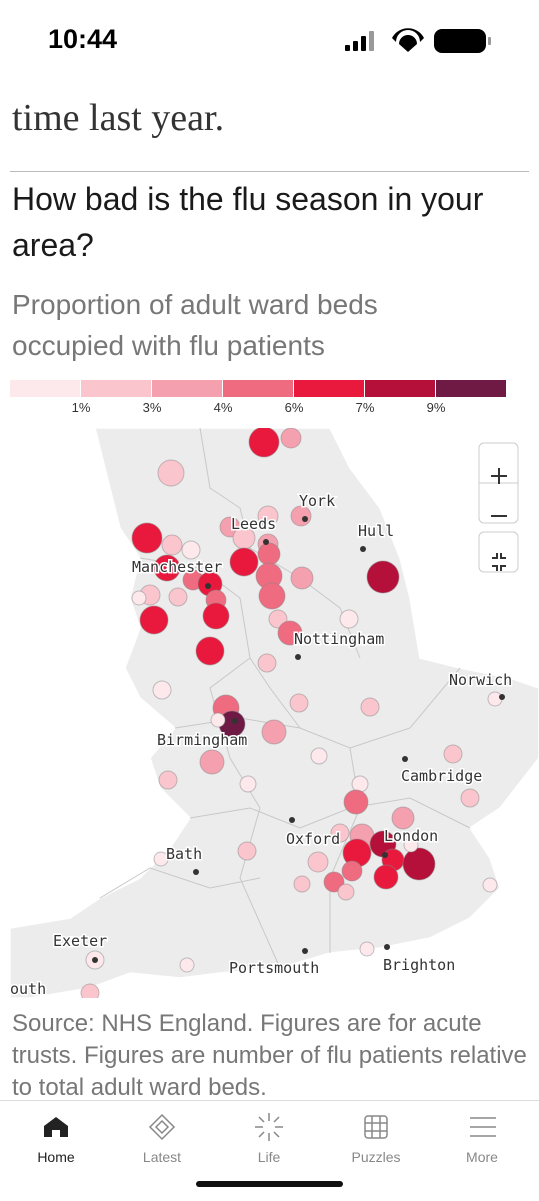 The height and width of the screenshot is (1201, 539). What do you see at coordinates (202, 740) in the screenshot?
I see `place-label: Birmingham` at bounding box center [202, 740].